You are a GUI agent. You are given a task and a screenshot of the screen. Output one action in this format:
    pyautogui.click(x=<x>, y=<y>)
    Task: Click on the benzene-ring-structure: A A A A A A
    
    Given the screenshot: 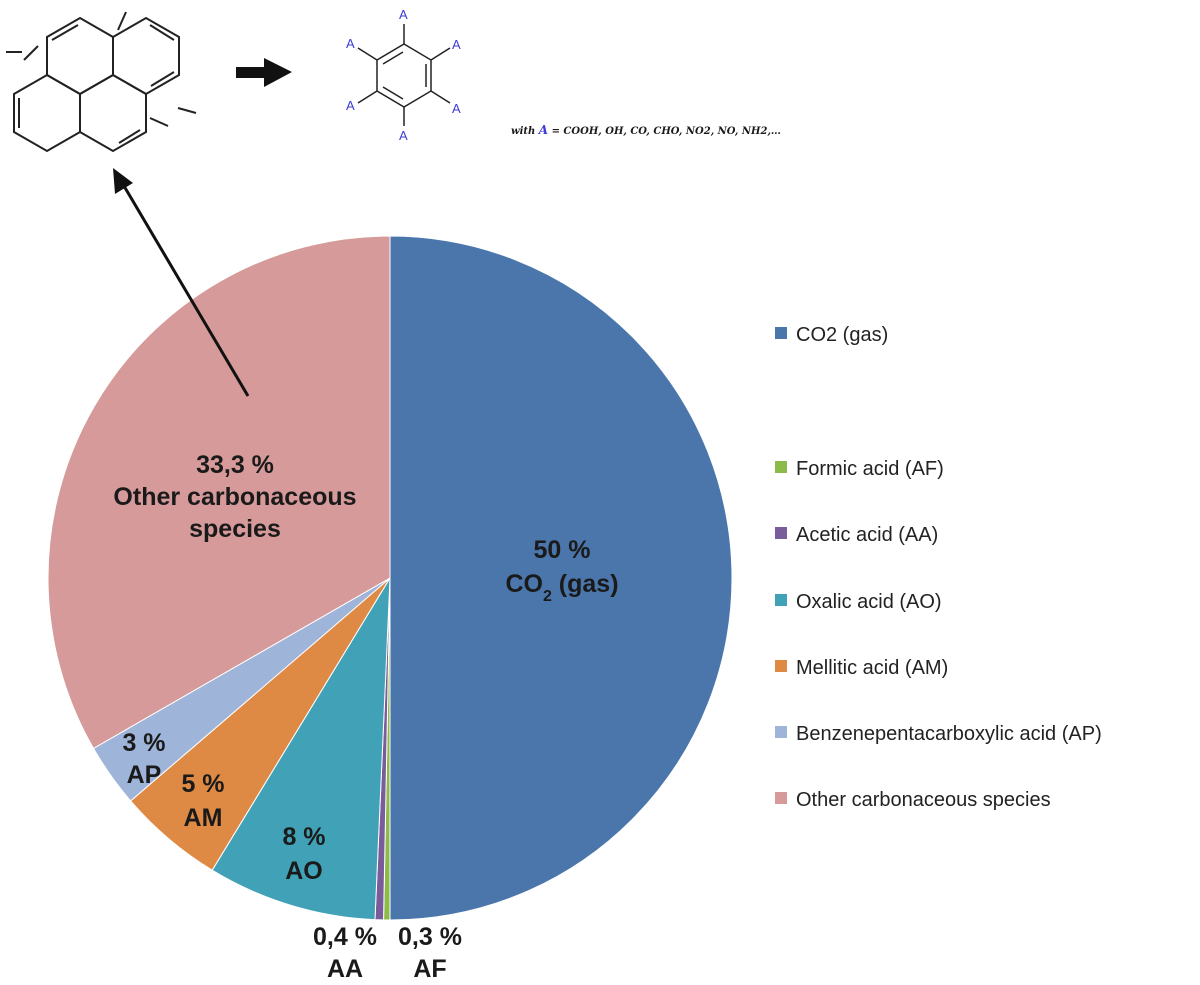 What is the action you would take?
    pyautogui.click(x=403, y=75)
    